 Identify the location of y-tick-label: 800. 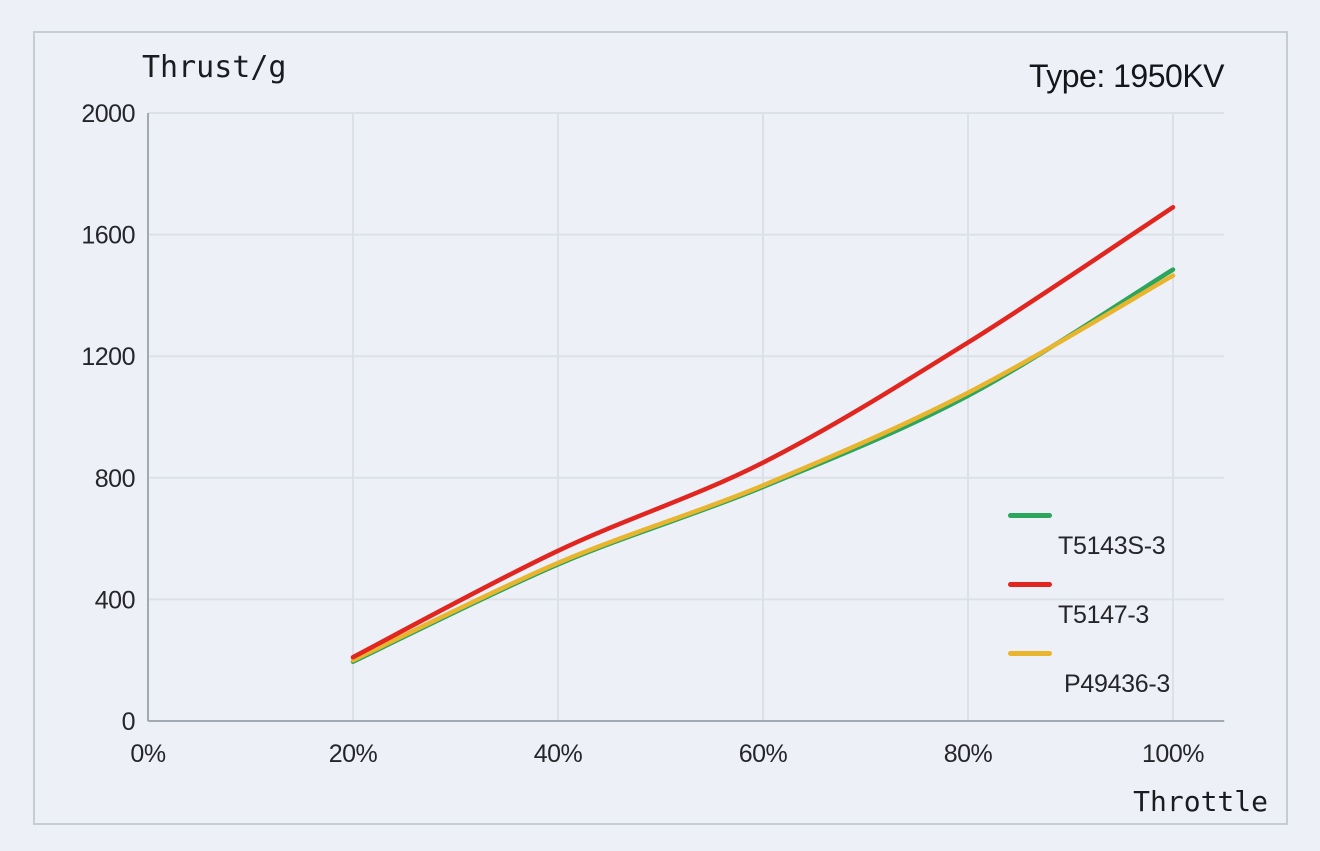
(115, 479).